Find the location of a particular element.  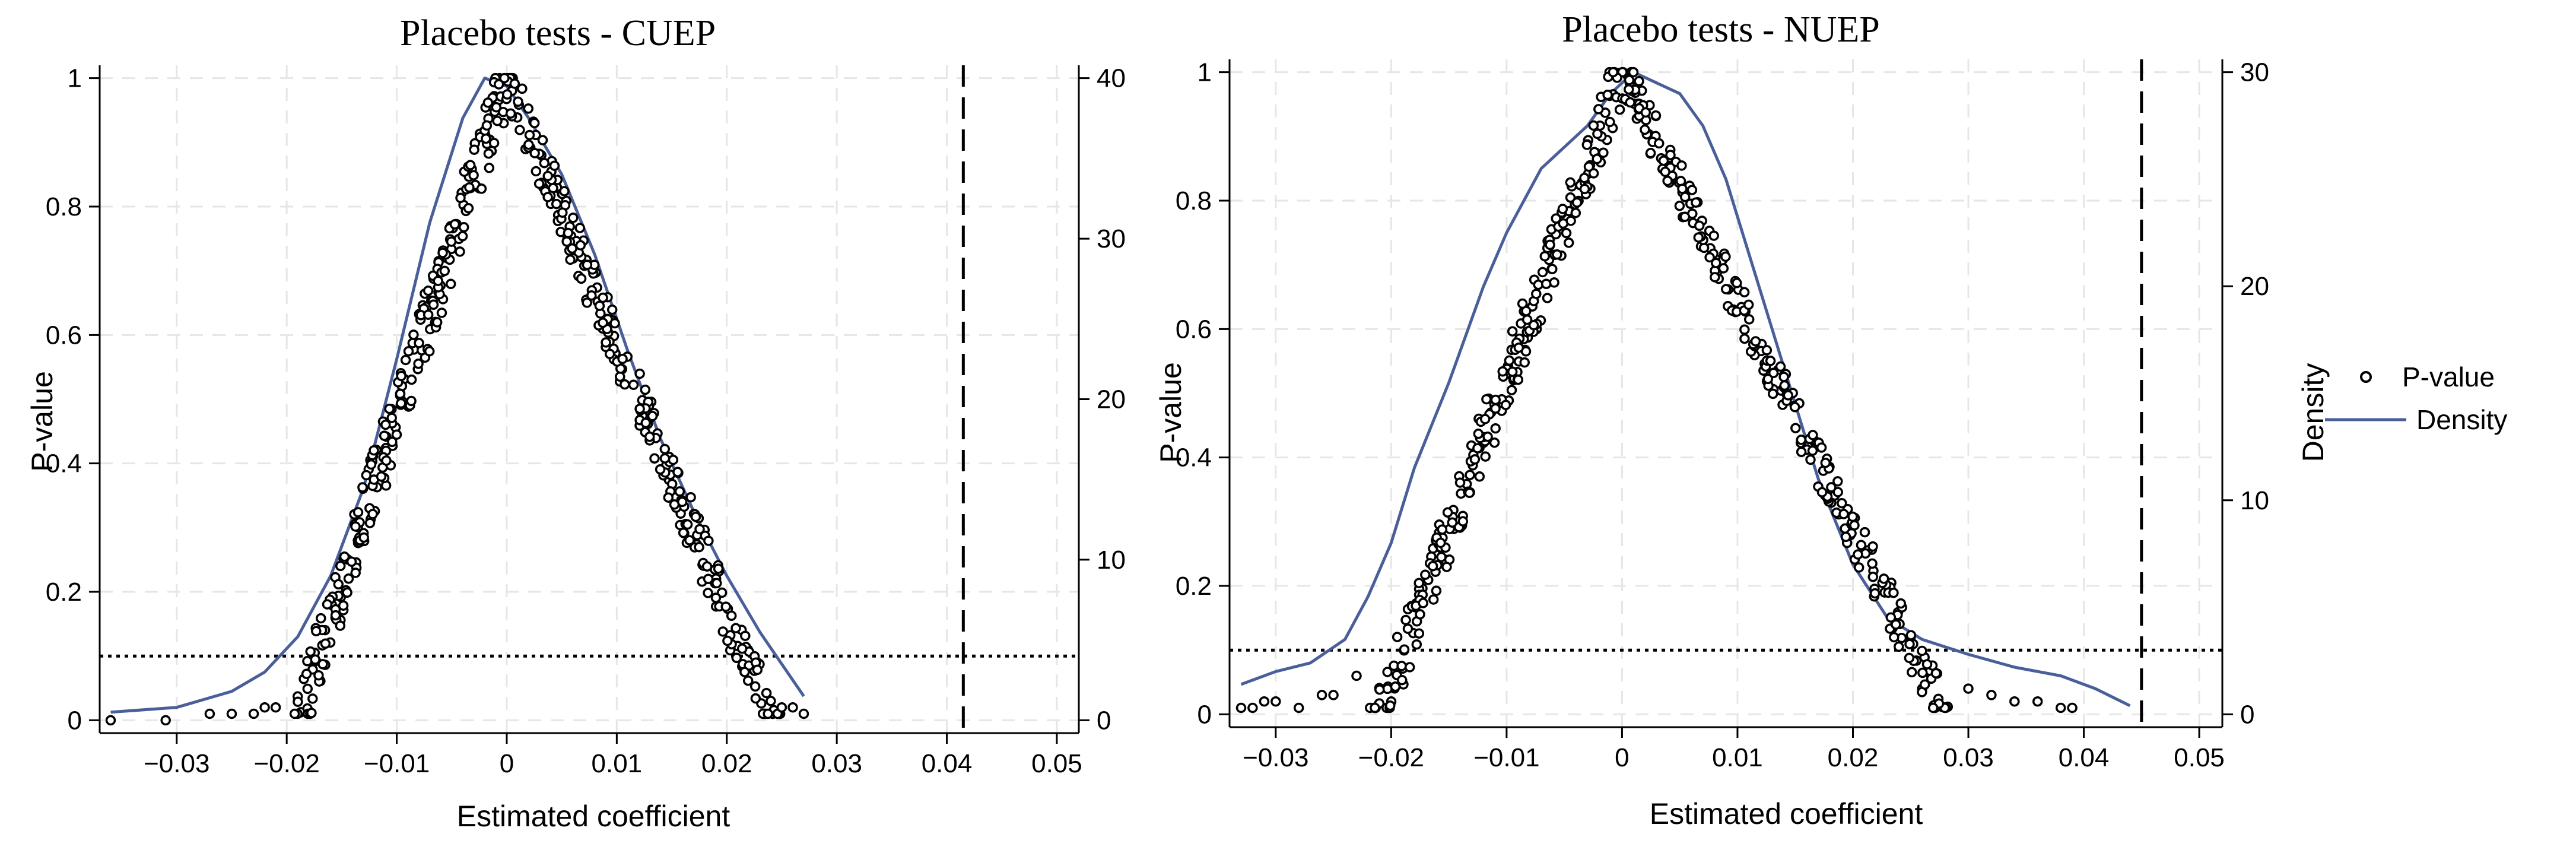

x-tick-label: 0.04 is located at coordinates (947, 763).